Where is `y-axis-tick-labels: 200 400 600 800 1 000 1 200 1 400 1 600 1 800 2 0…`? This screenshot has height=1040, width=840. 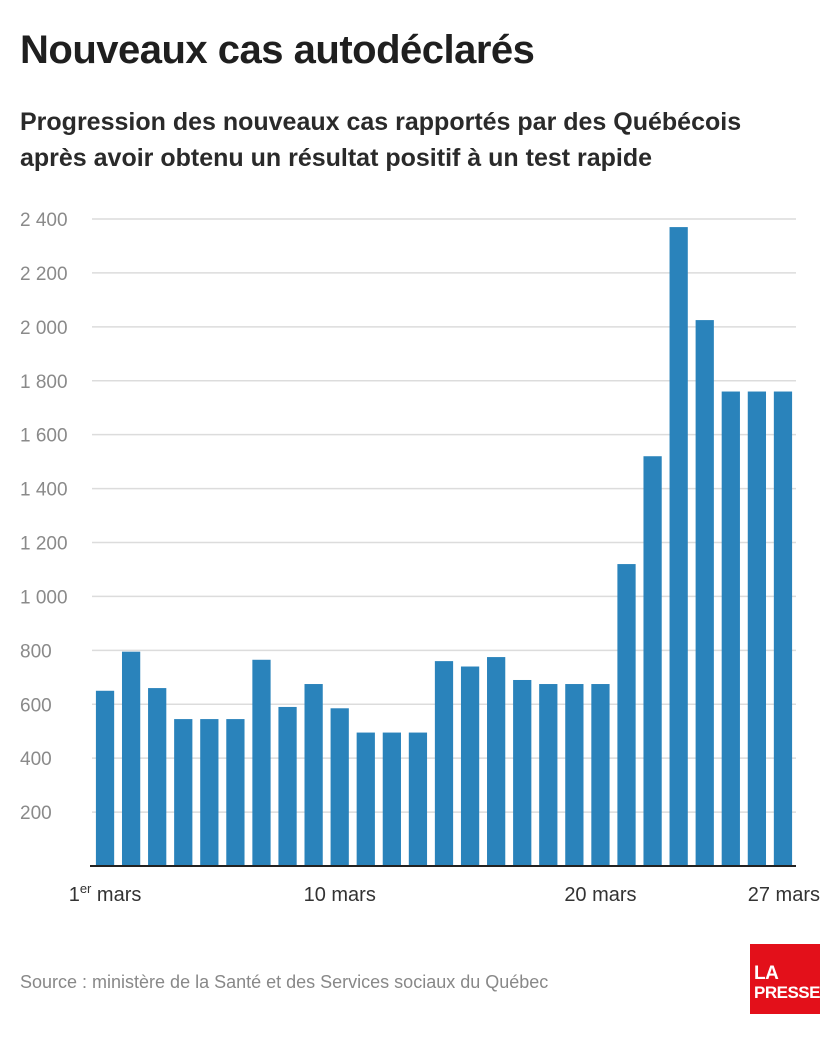
y-axis-tick-labels: 200 400 600 800 1 000 1 200 1 400 1 600 1 800 2 0… is located at coordinates (44, 517).